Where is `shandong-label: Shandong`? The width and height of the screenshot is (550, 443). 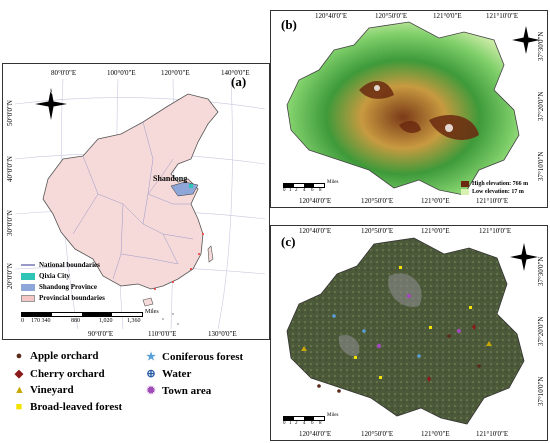
shandong-label: Shandong is located at coordinates (170, 178).